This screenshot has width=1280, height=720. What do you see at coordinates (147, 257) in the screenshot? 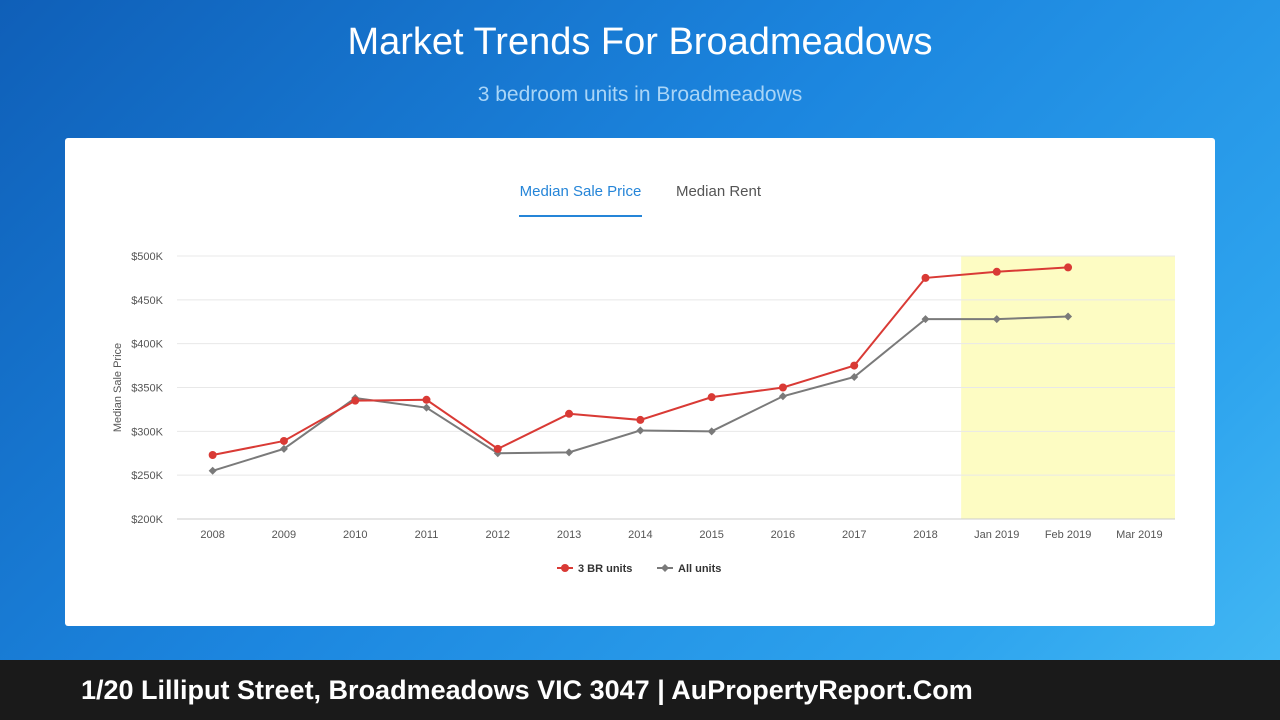
I see `y-tick-label: $500K` at bounding box center [147, 257].